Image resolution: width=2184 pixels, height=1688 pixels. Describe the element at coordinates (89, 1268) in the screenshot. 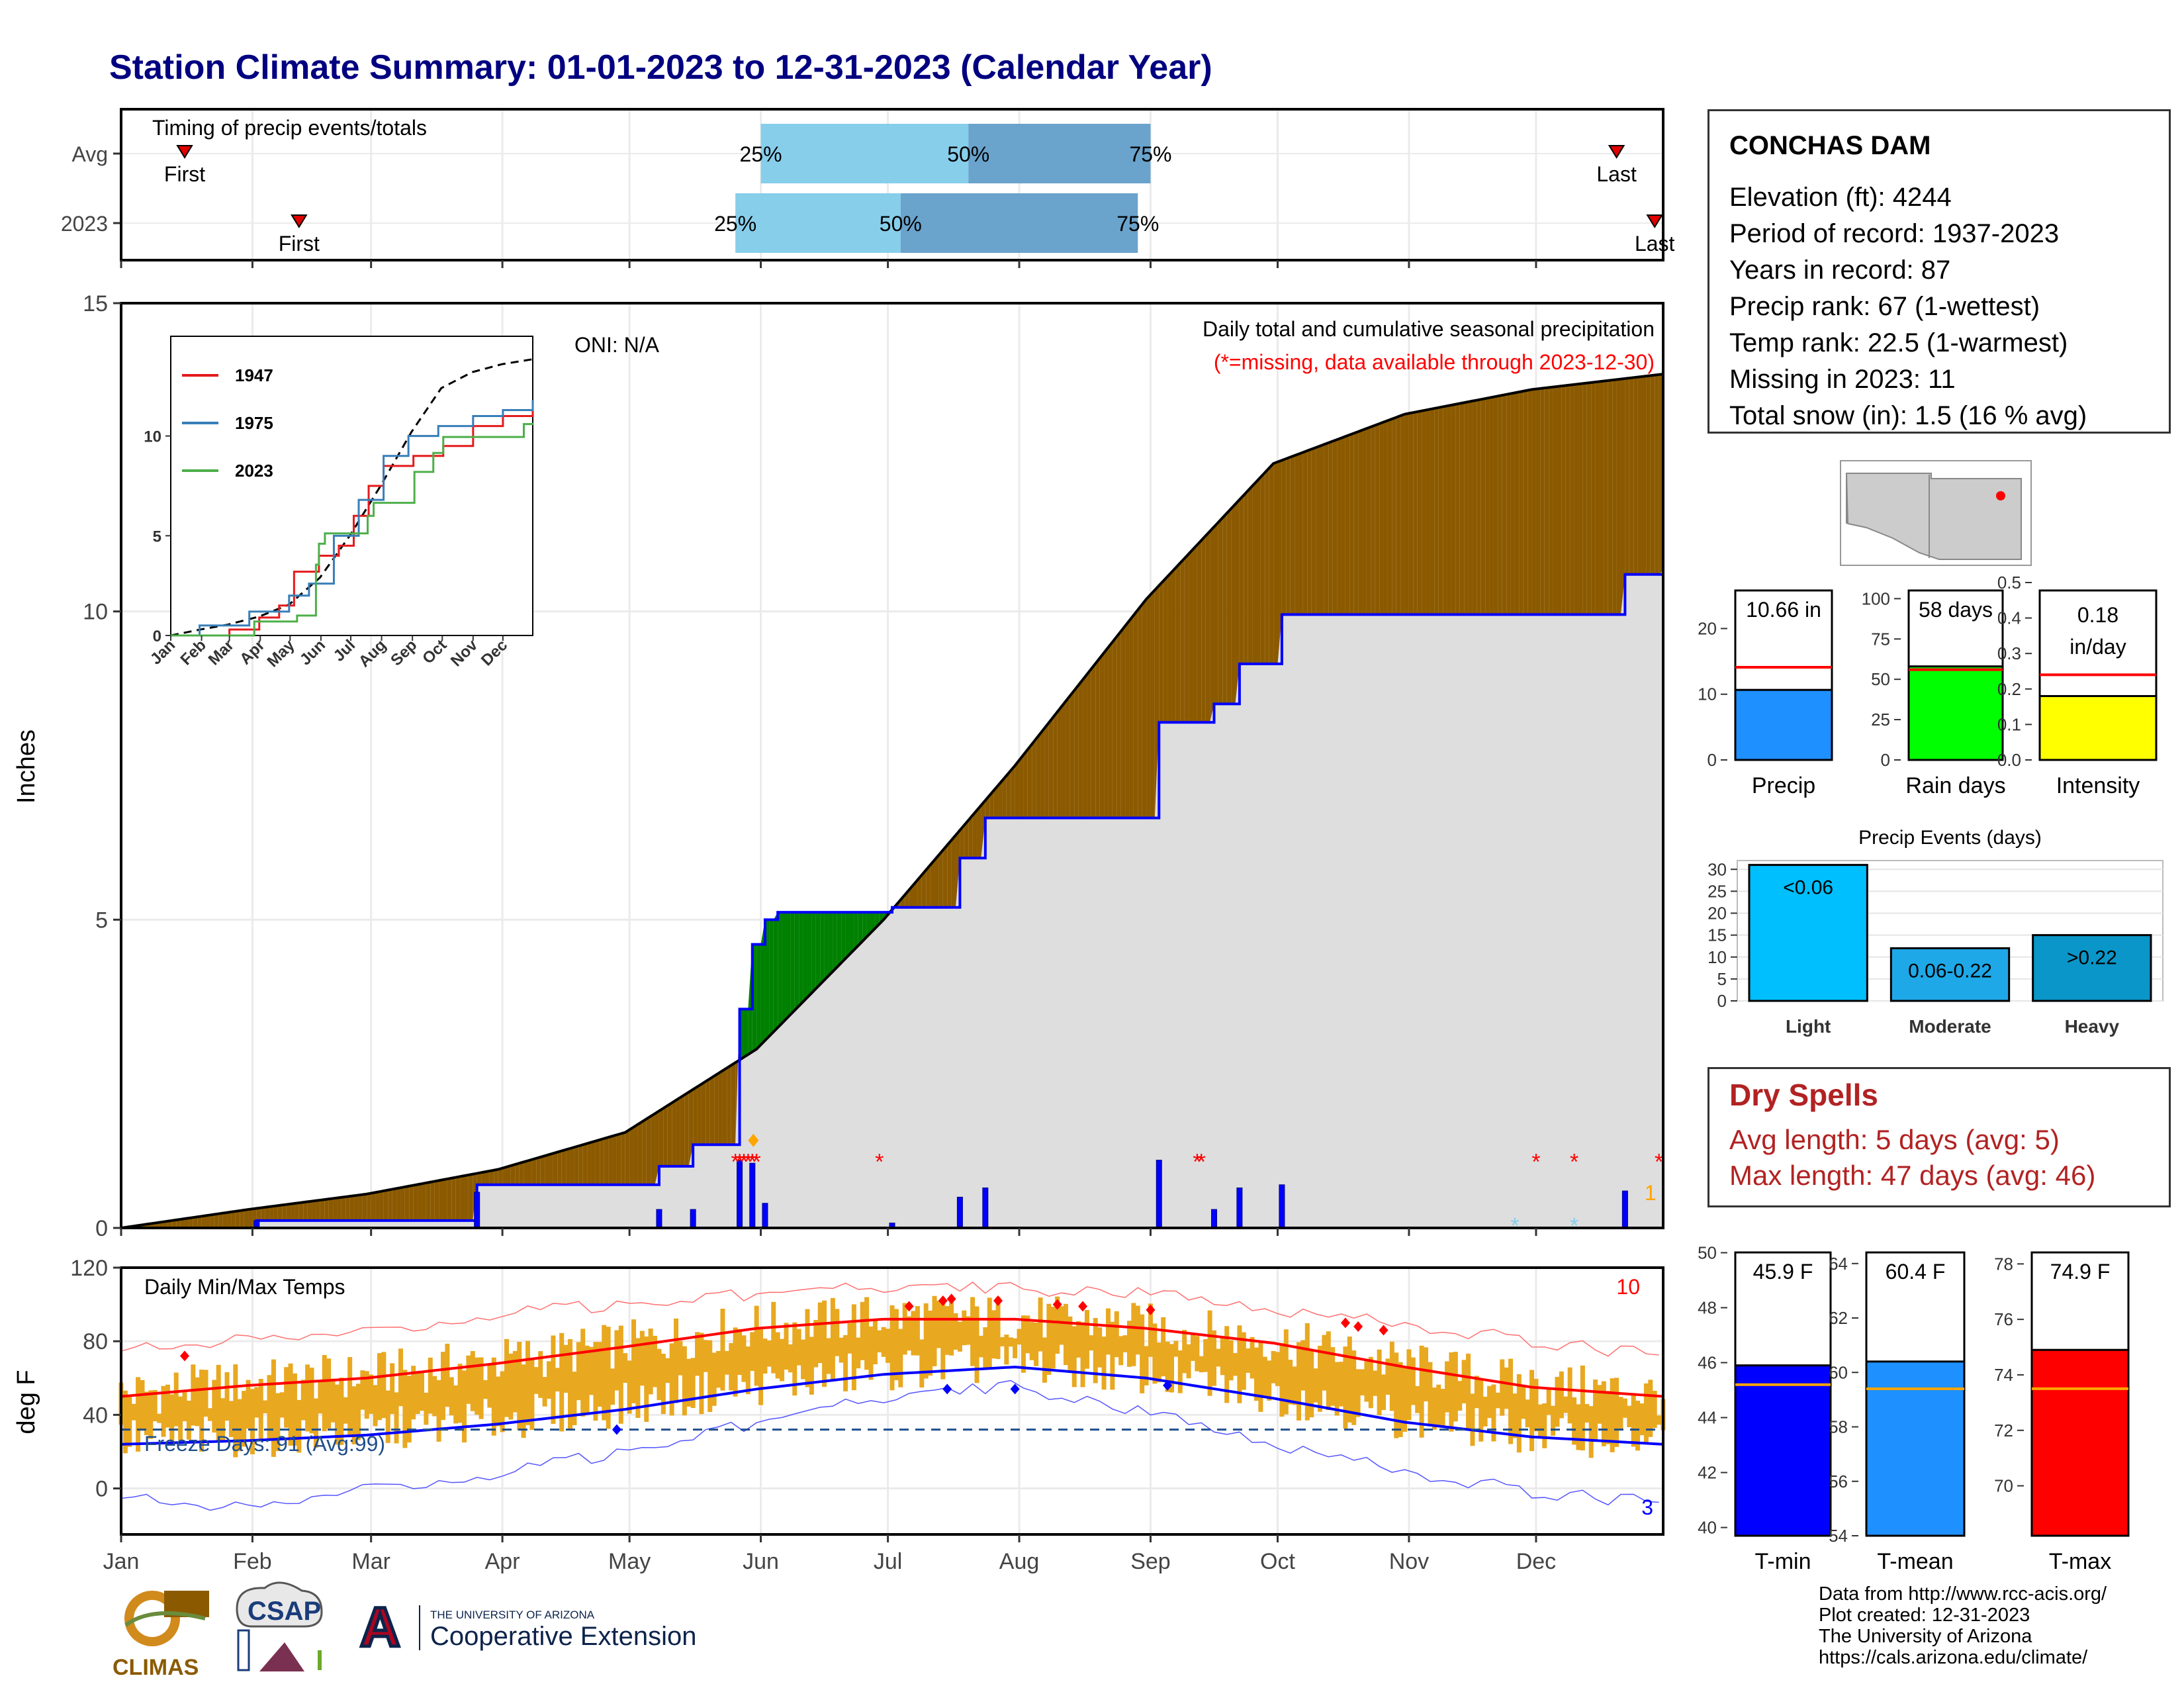

I see `temp-ytick-label: 120` at that location.